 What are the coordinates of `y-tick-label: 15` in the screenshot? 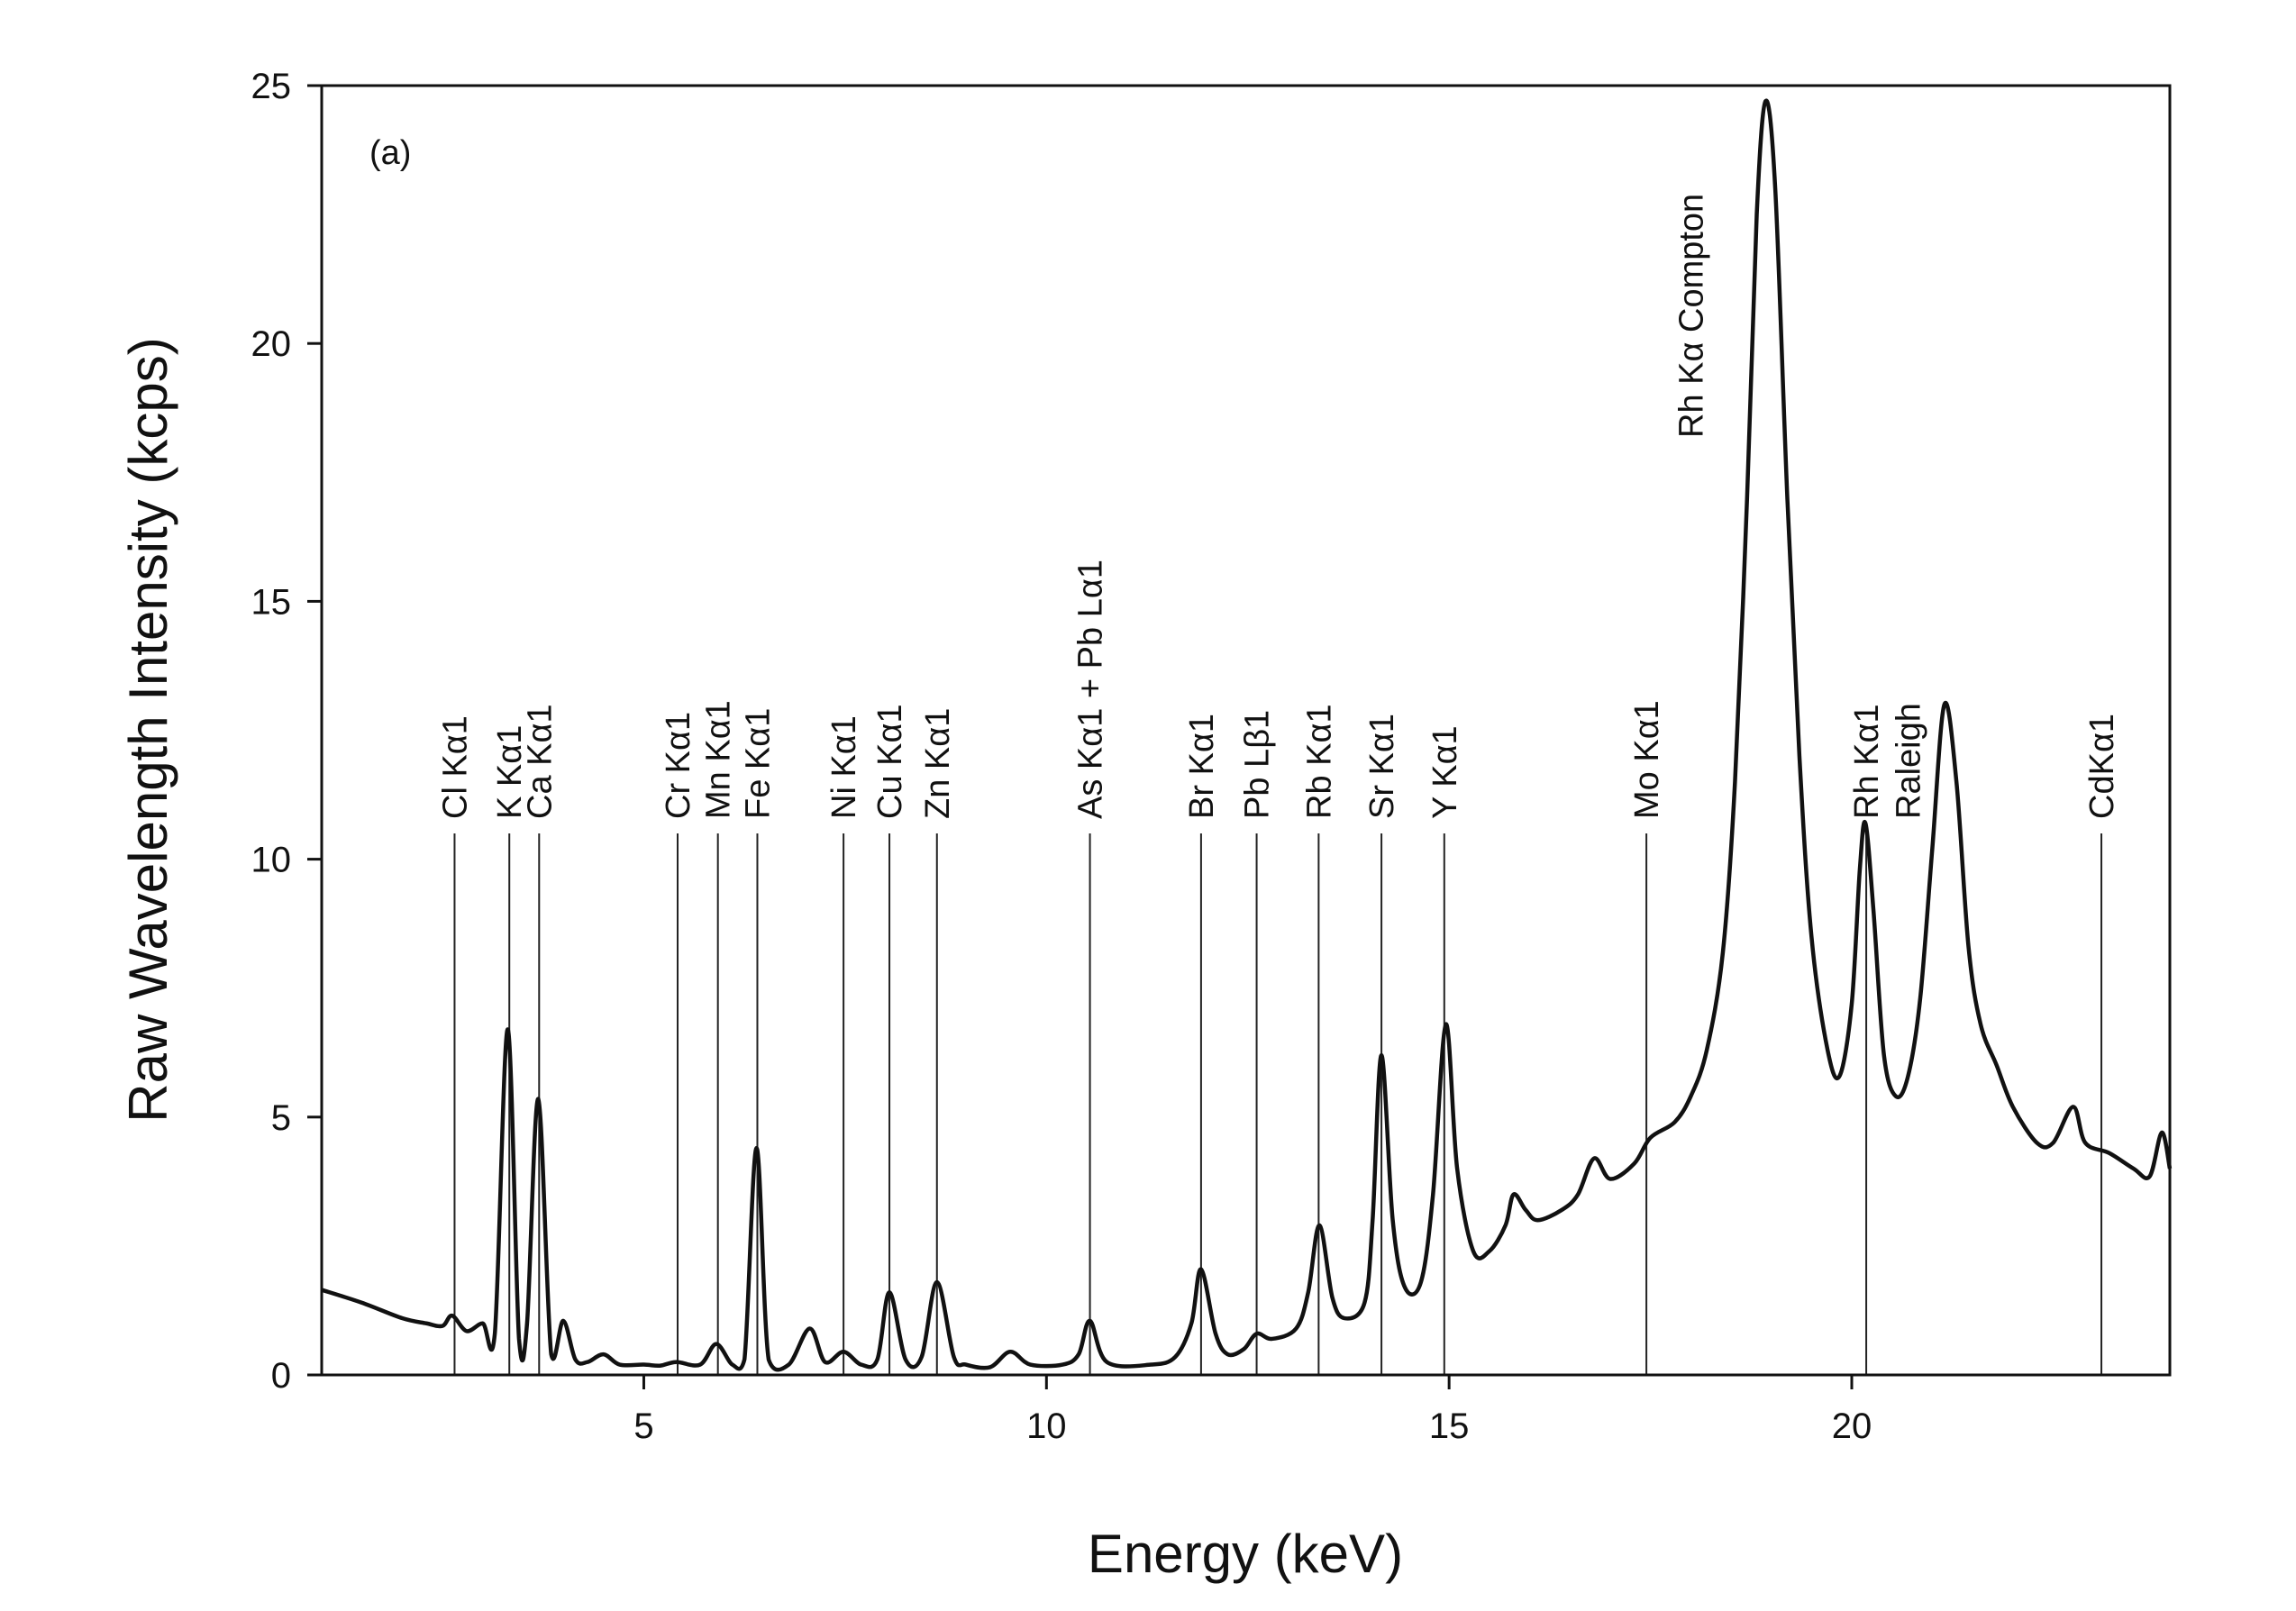 It's located at (271, 602).